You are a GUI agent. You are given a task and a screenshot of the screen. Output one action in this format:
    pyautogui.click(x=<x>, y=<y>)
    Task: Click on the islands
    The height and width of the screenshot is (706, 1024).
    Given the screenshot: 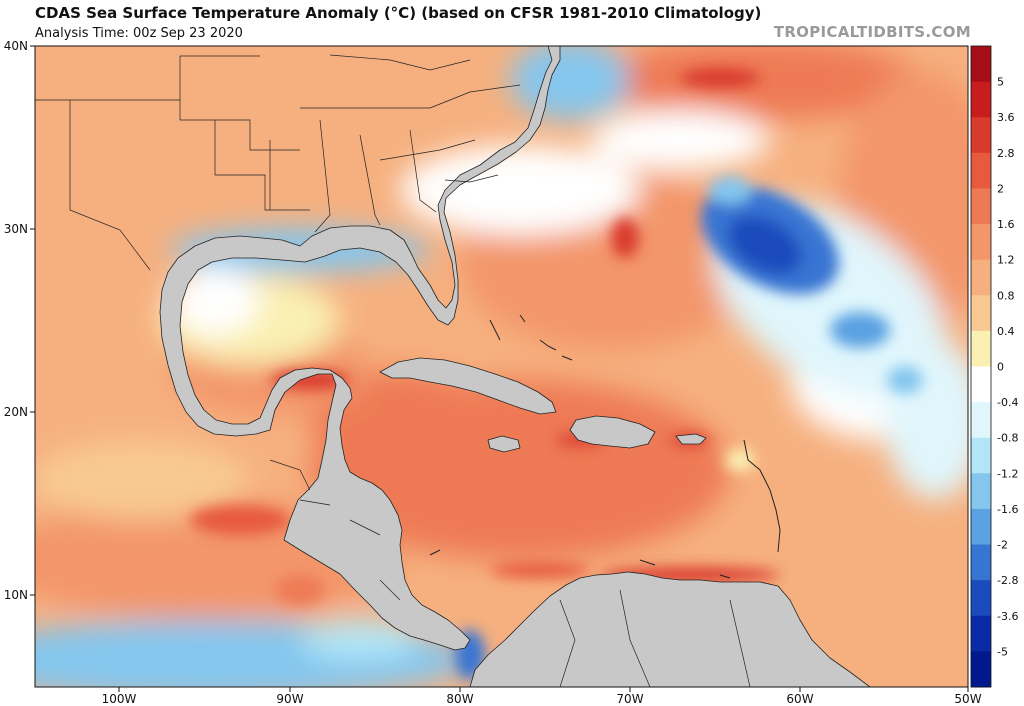 What is the action you would take?
    pyautogui.click(x=605, y=446)
    